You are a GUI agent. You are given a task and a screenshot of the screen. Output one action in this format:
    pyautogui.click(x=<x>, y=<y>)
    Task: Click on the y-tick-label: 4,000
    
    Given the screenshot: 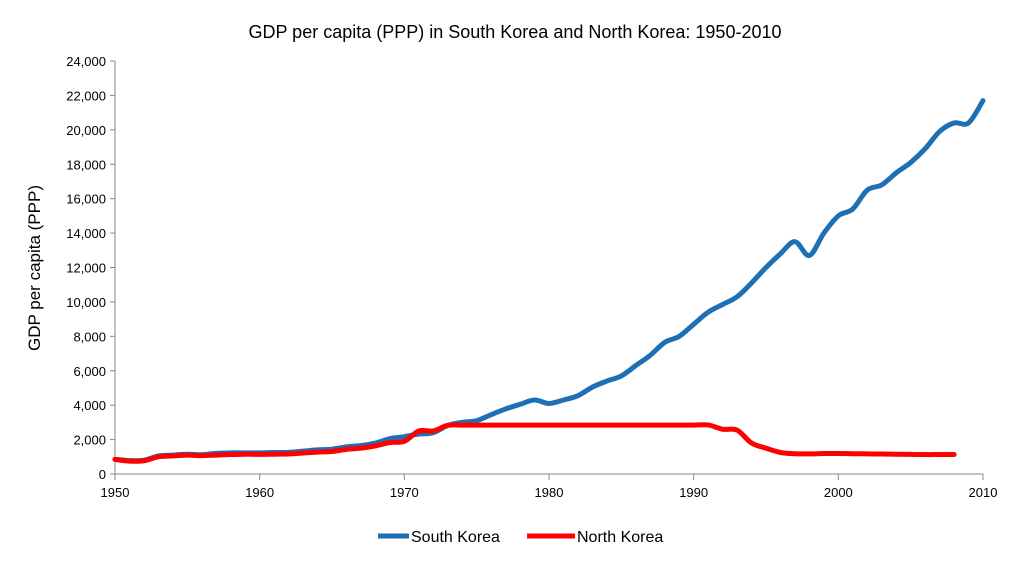 What is the action you would take?
    pyautogui.click(x=89, y=405)
    